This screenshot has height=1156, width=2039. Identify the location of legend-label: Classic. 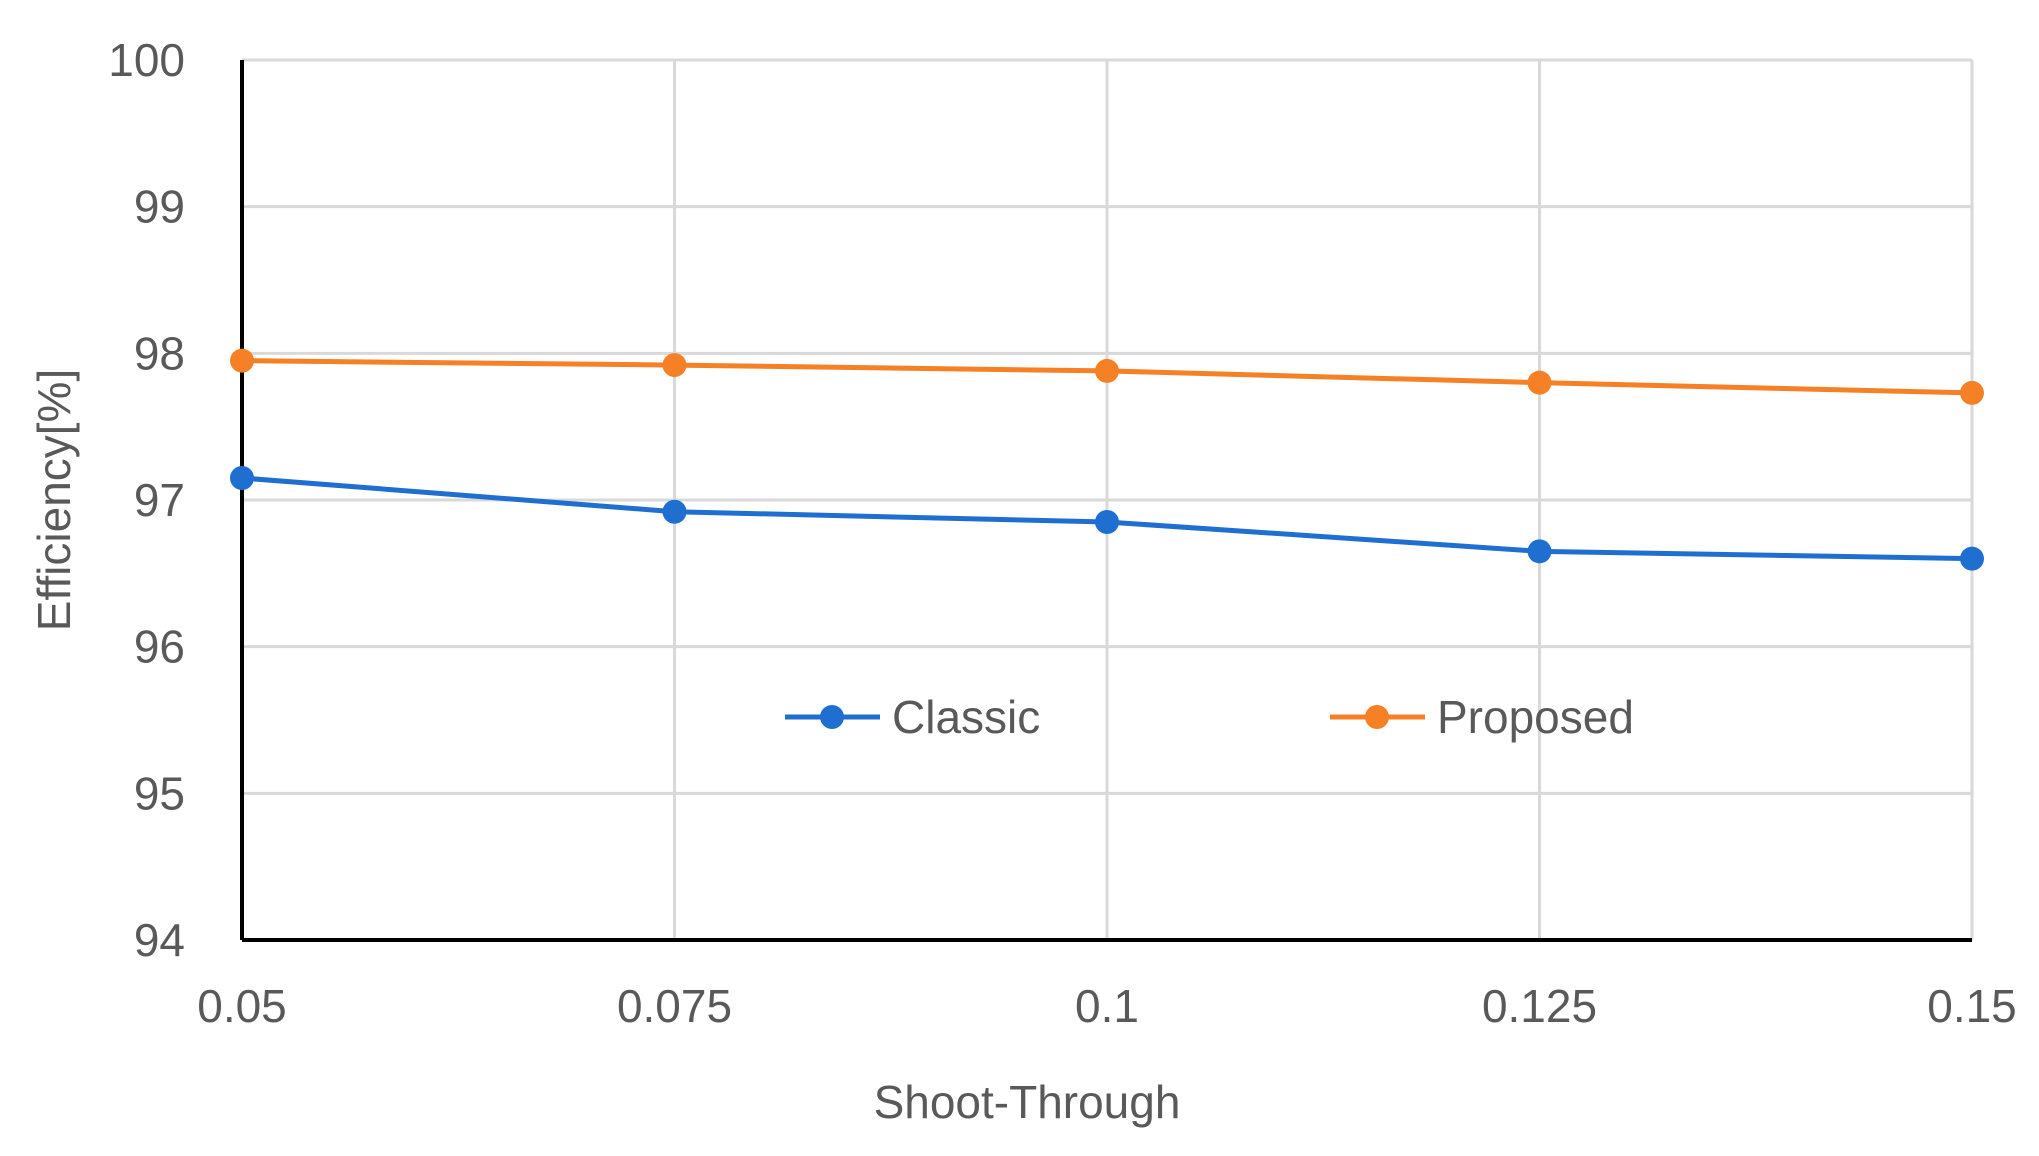
(966, 717).